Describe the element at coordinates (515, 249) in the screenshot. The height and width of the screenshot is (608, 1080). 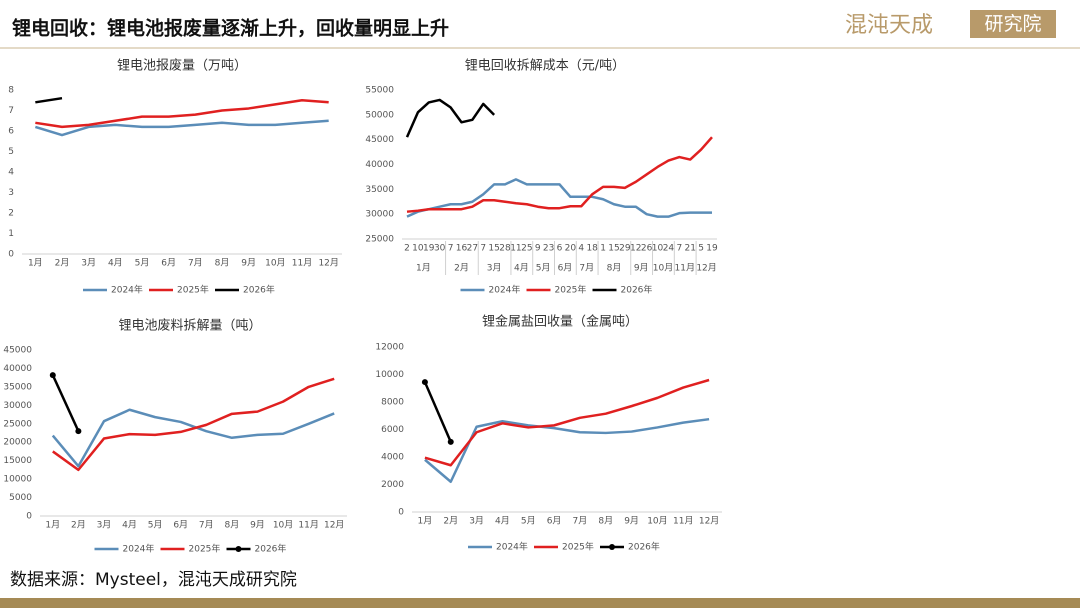
I see `x-tick-label: 11` at that location.